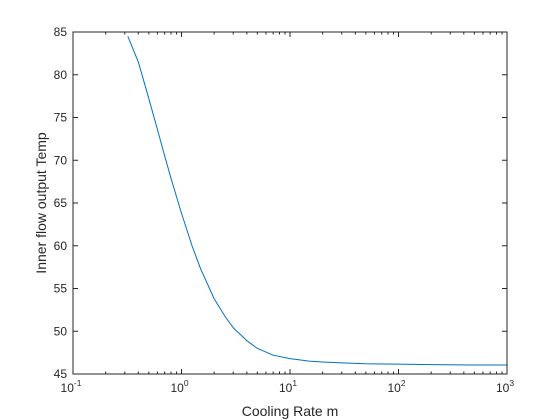  What do you see at coordinates (61, 331) in the screenshot?
I see `y-tick-label: 50` at bounding box center [61, 331].